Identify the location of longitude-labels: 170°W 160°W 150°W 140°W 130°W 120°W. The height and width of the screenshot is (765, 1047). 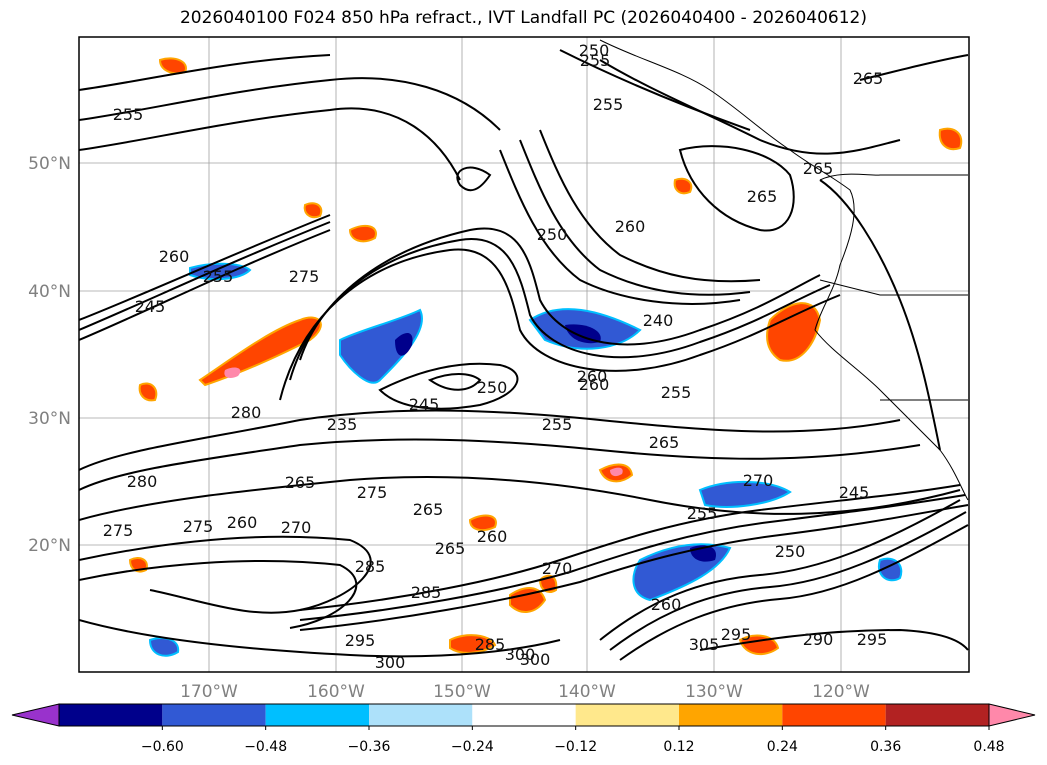
(525, 692).